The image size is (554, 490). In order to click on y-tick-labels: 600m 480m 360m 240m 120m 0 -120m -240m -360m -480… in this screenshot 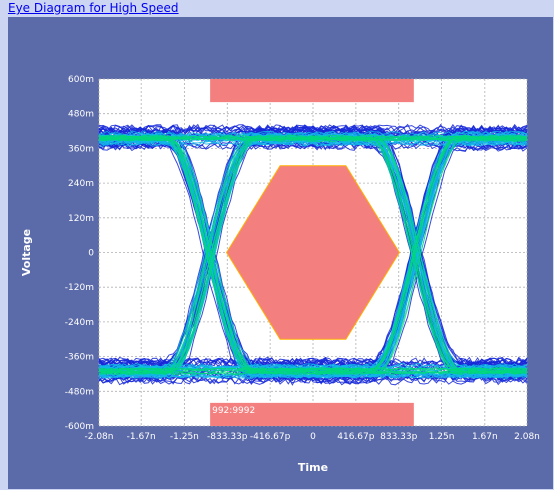, I will do `click(79, 253)`.